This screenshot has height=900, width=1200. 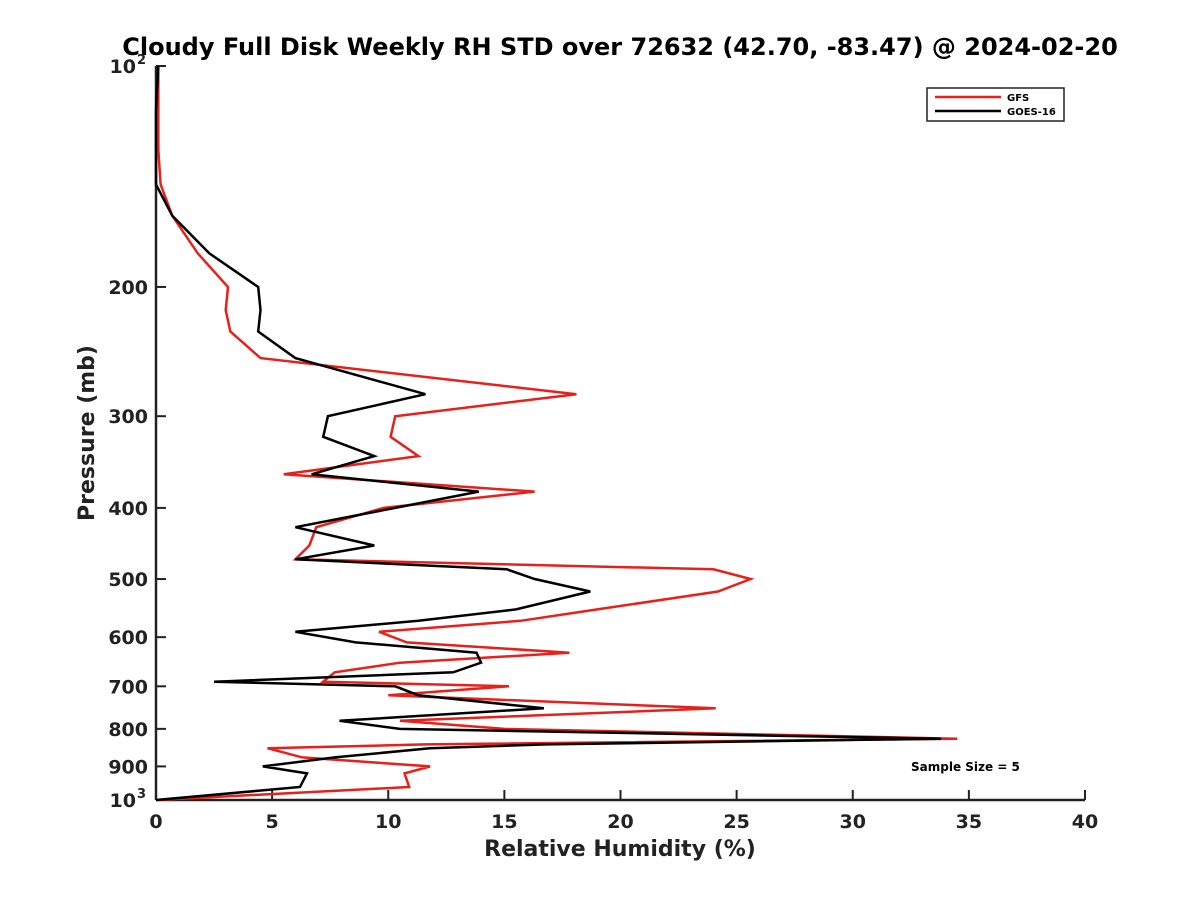 I want to click on legend-gfs-label: GFS, so click(x=1018, y=98).